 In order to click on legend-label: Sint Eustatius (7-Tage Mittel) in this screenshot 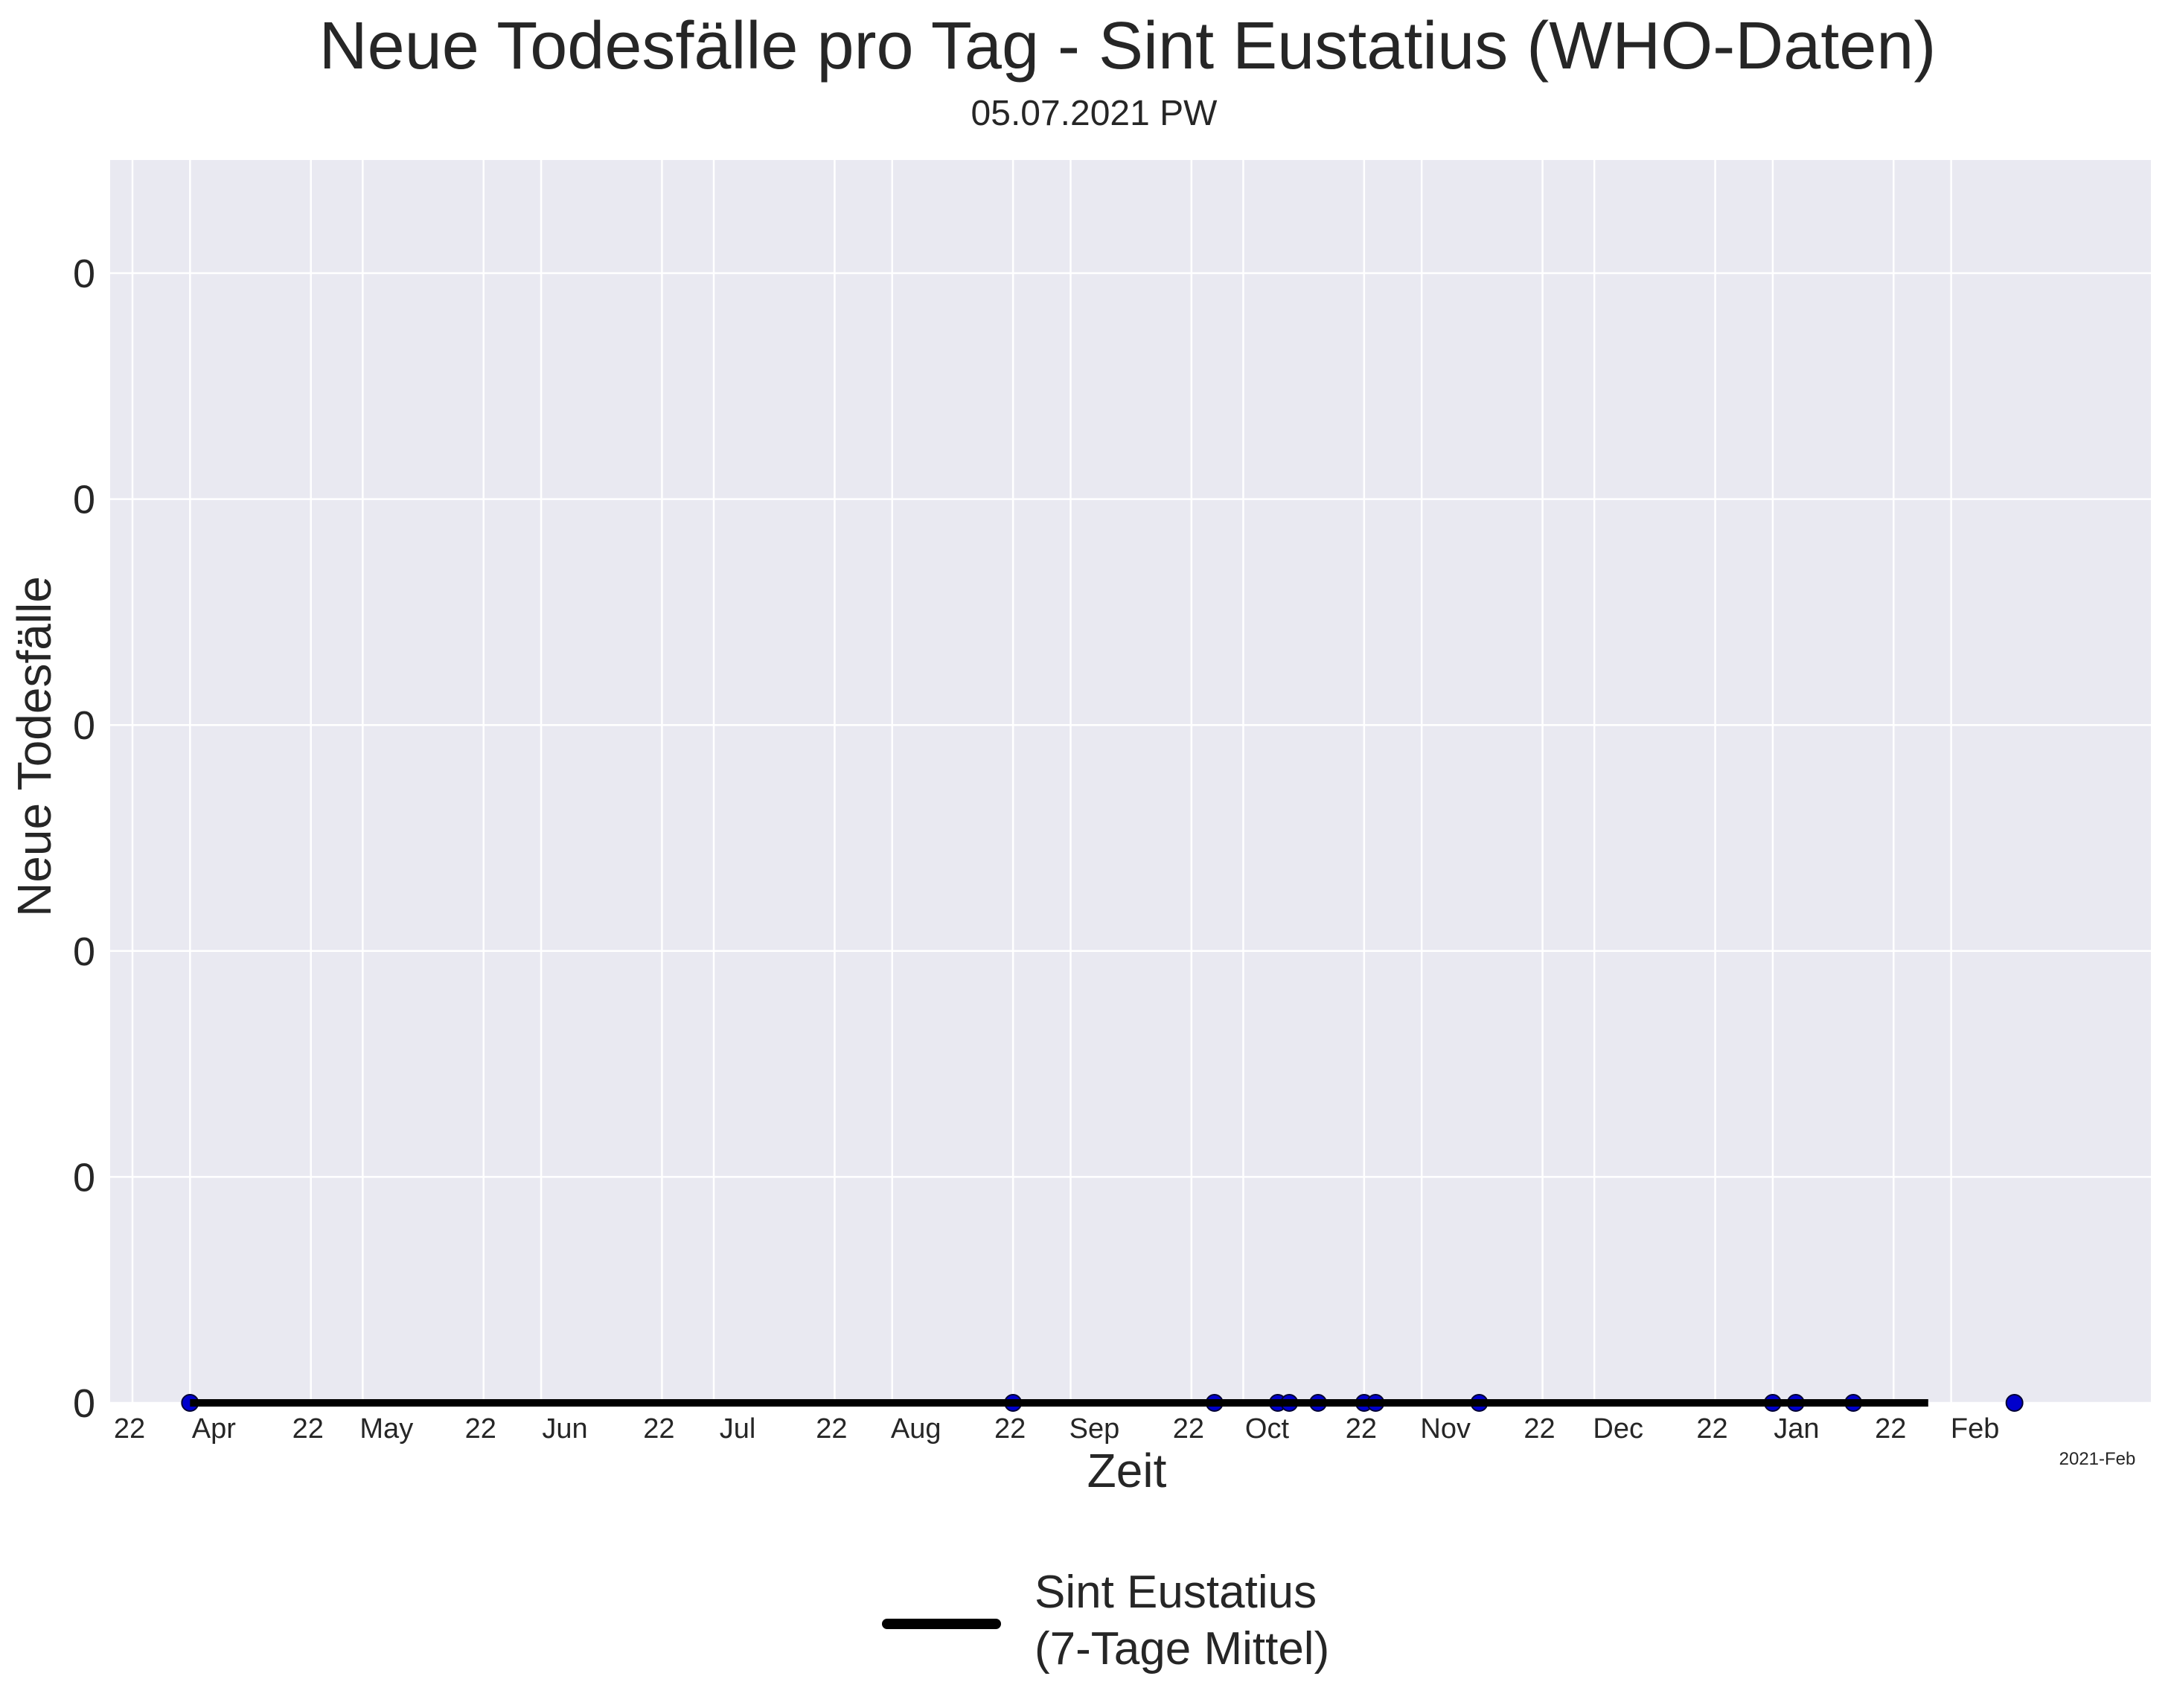, I will do `click(1182, 1621)`.